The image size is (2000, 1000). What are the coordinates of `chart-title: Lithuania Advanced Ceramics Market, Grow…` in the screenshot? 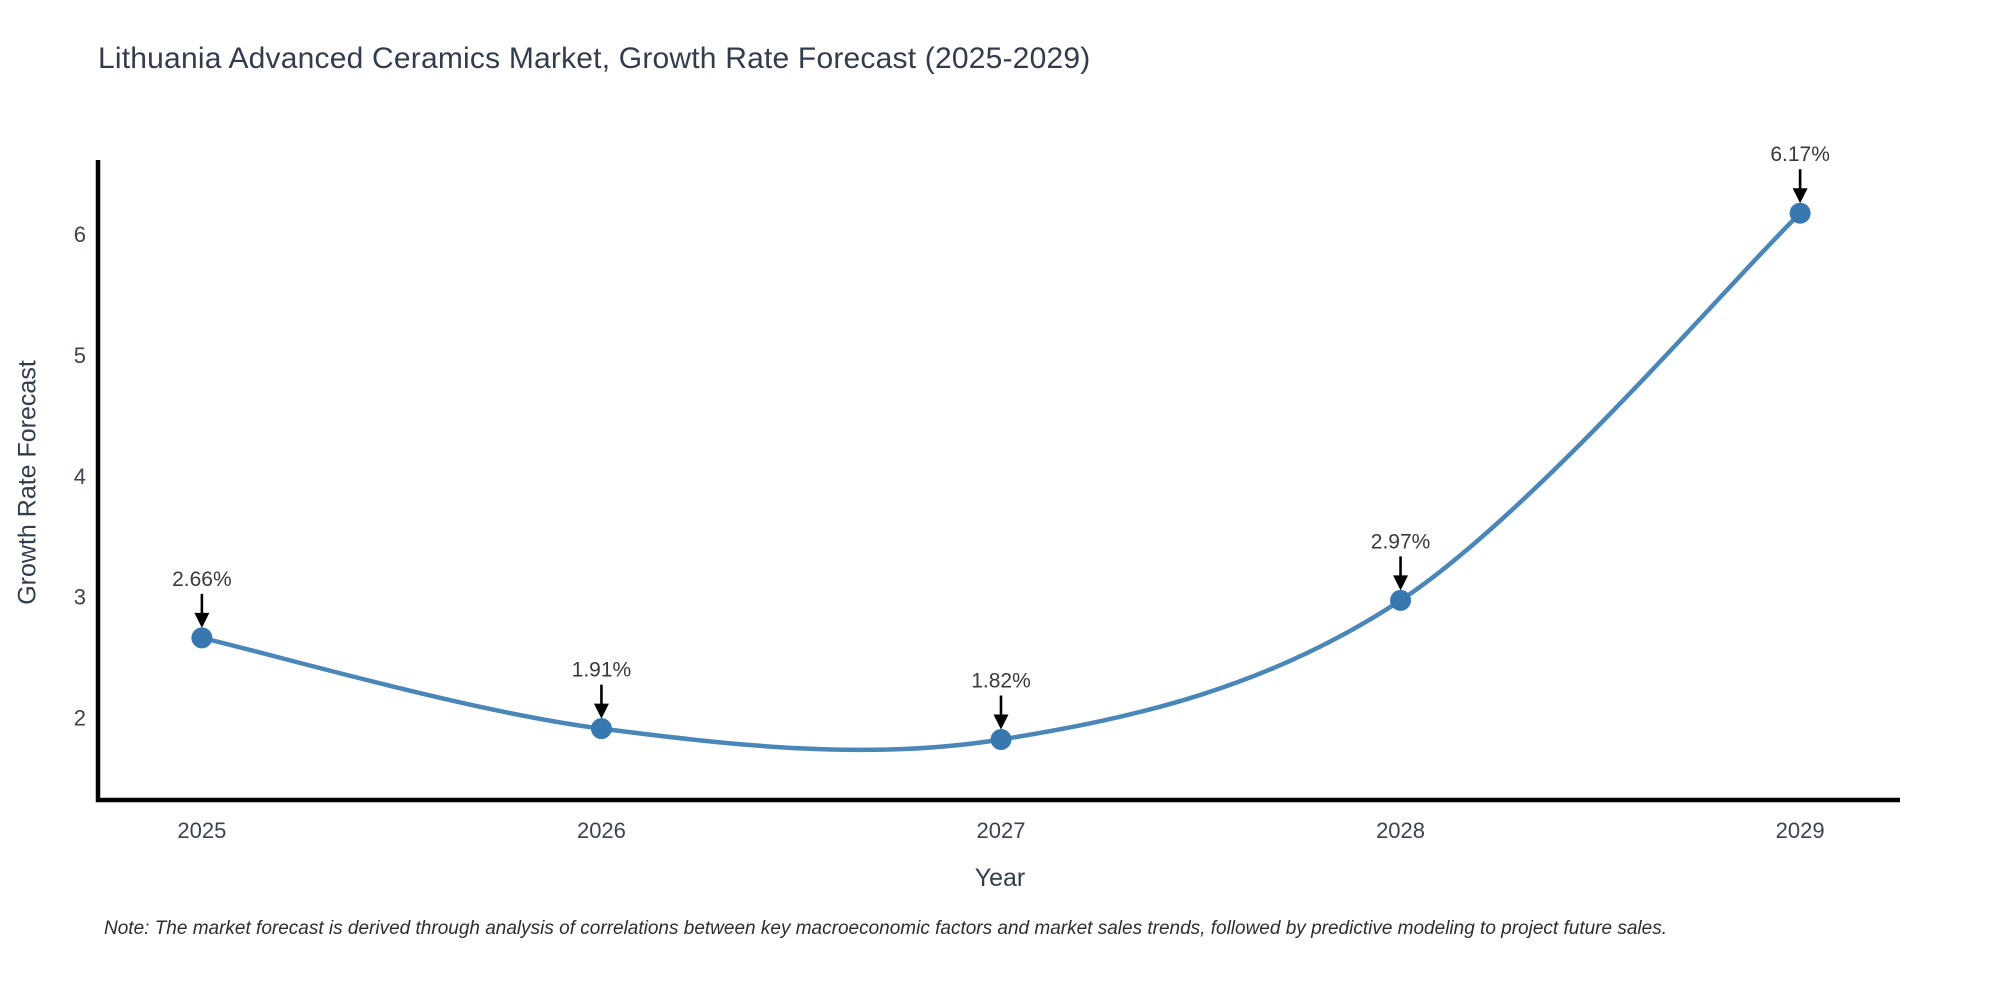 It's located at (594, 58).